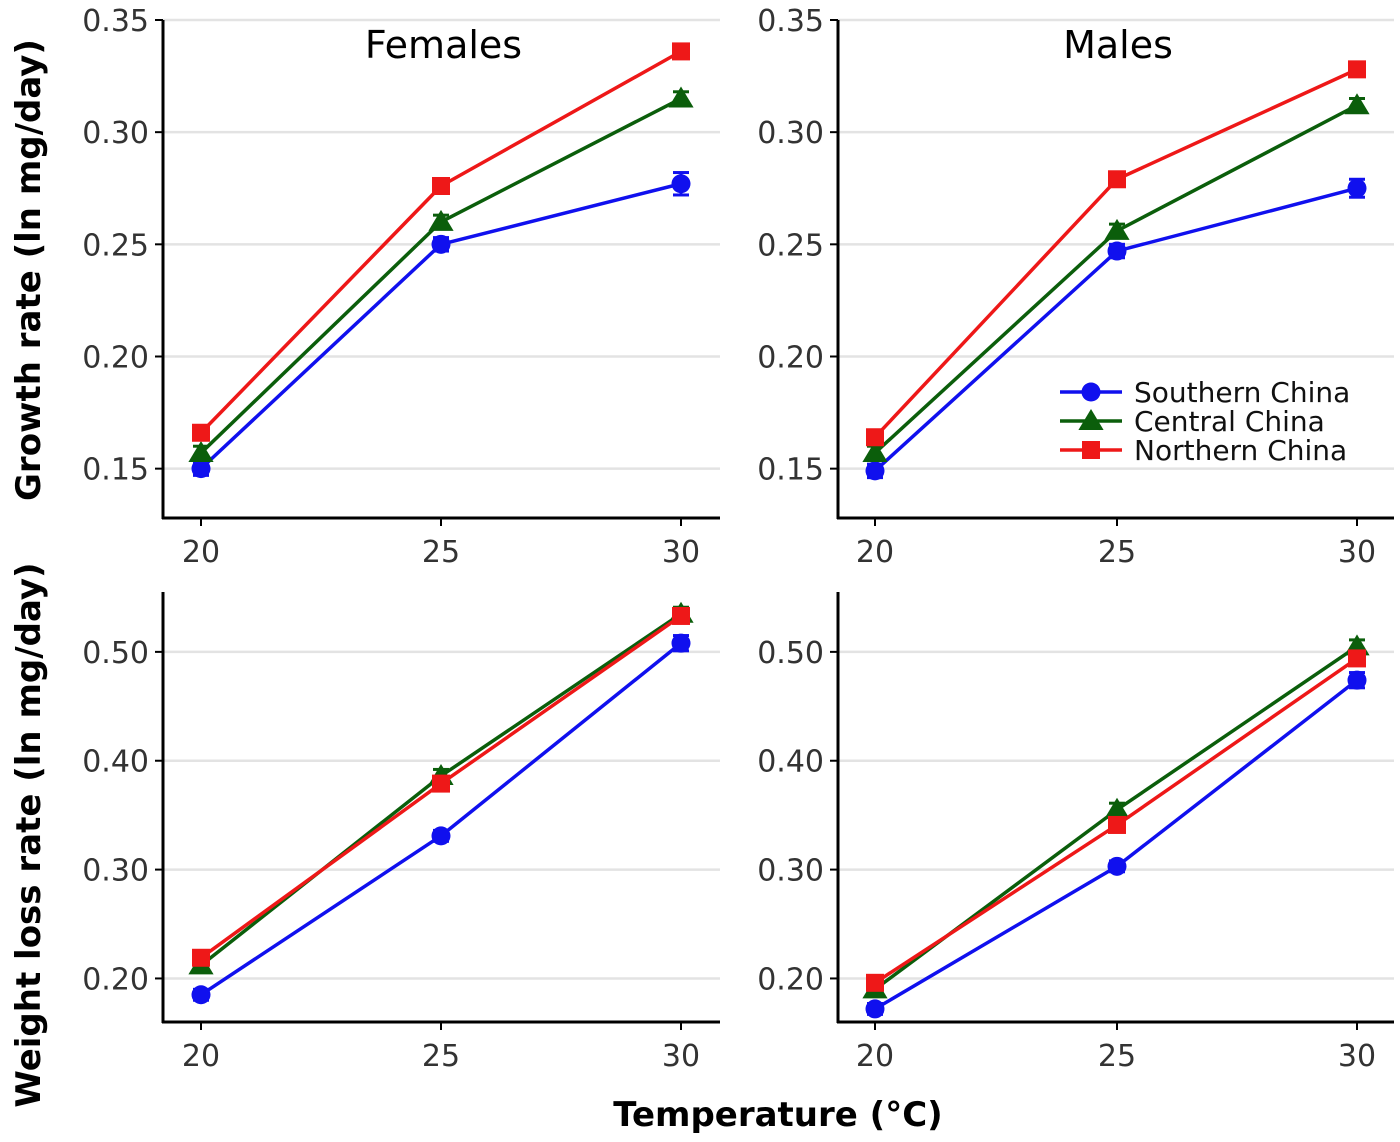 This screenshot has height=1142, width=1400. What do you see at coordinates (1229, 421) in the screenshot?
I see `legend-label: Central China` at bounding box center [1229, 421].